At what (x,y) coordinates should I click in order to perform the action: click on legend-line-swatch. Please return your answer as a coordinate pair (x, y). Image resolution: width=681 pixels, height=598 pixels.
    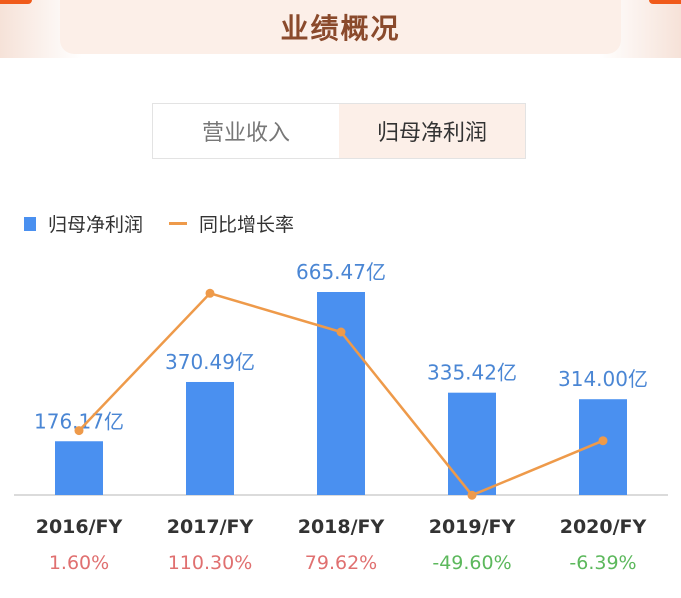
    Looking at the image, I should click on (178, 223).